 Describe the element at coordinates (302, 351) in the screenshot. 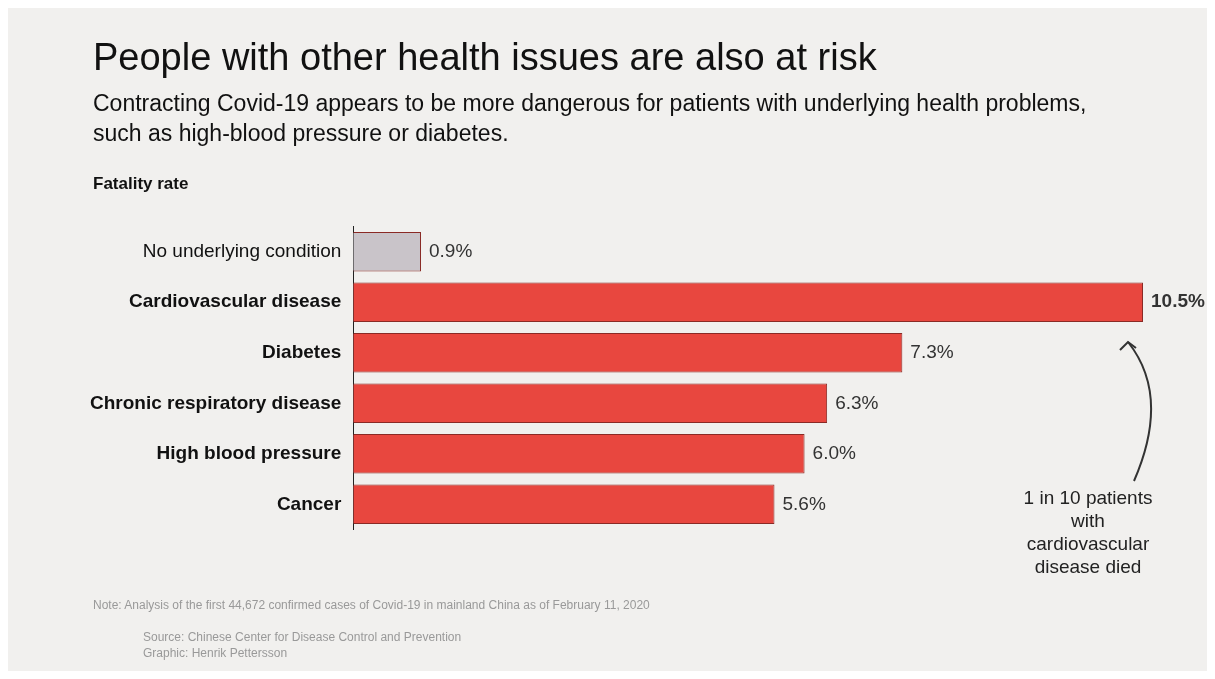

I see `y-tick-label: Diabetes` at that location.